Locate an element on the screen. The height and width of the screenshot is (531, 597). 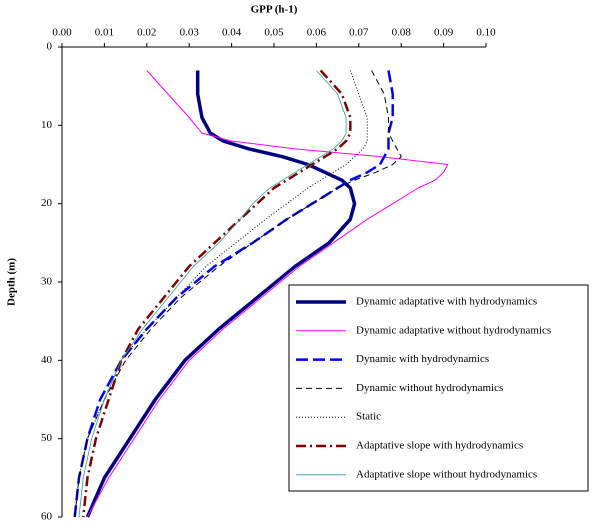
x-tick-label: 0.03 is located at coordinates (190, 33).